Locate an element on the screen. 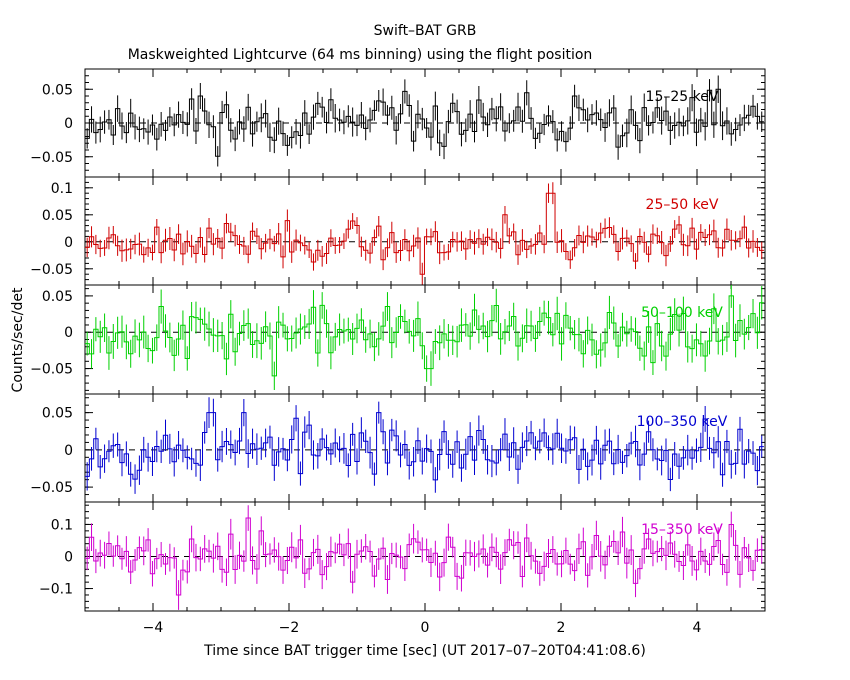 This screenshot has height=680, width=850. band-label: 25–50 keV is located at coordinates (682, 205).